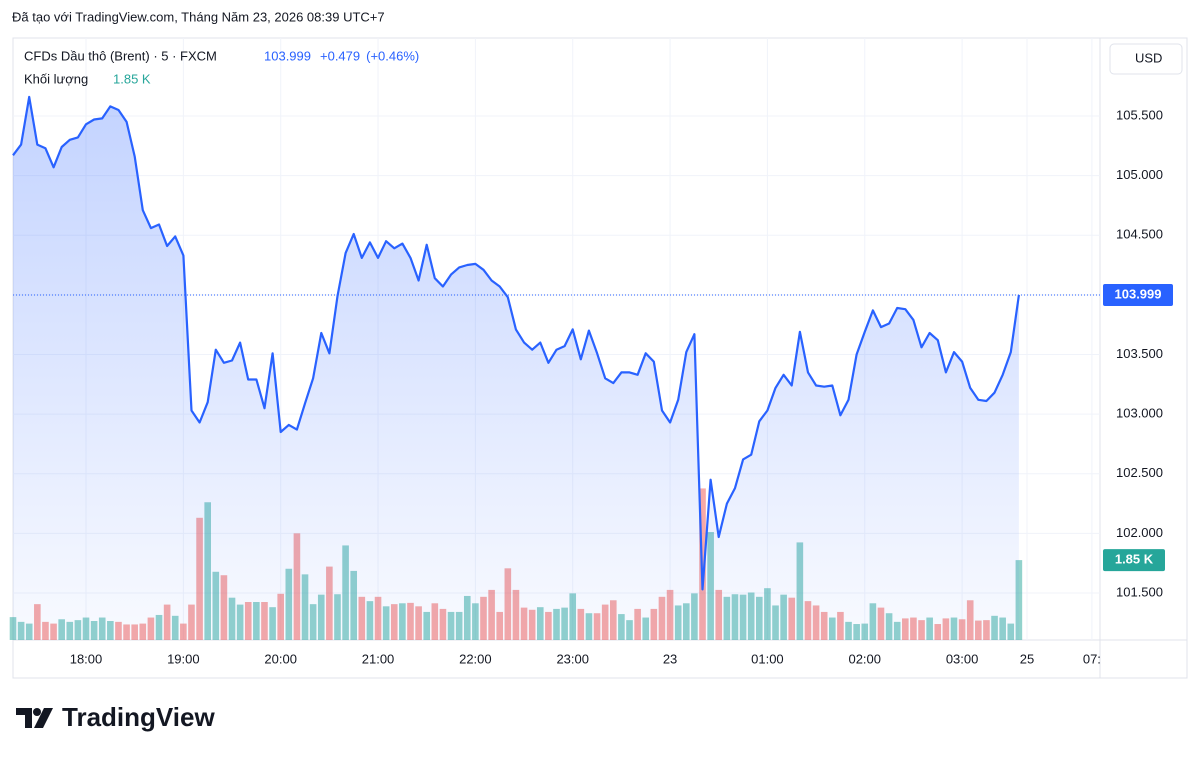 The width and height of the screenshot is (1200, 759). Describe the element at coordinates (670, 658) in the screenshot. I see `x-tick-label: 23` at that location.